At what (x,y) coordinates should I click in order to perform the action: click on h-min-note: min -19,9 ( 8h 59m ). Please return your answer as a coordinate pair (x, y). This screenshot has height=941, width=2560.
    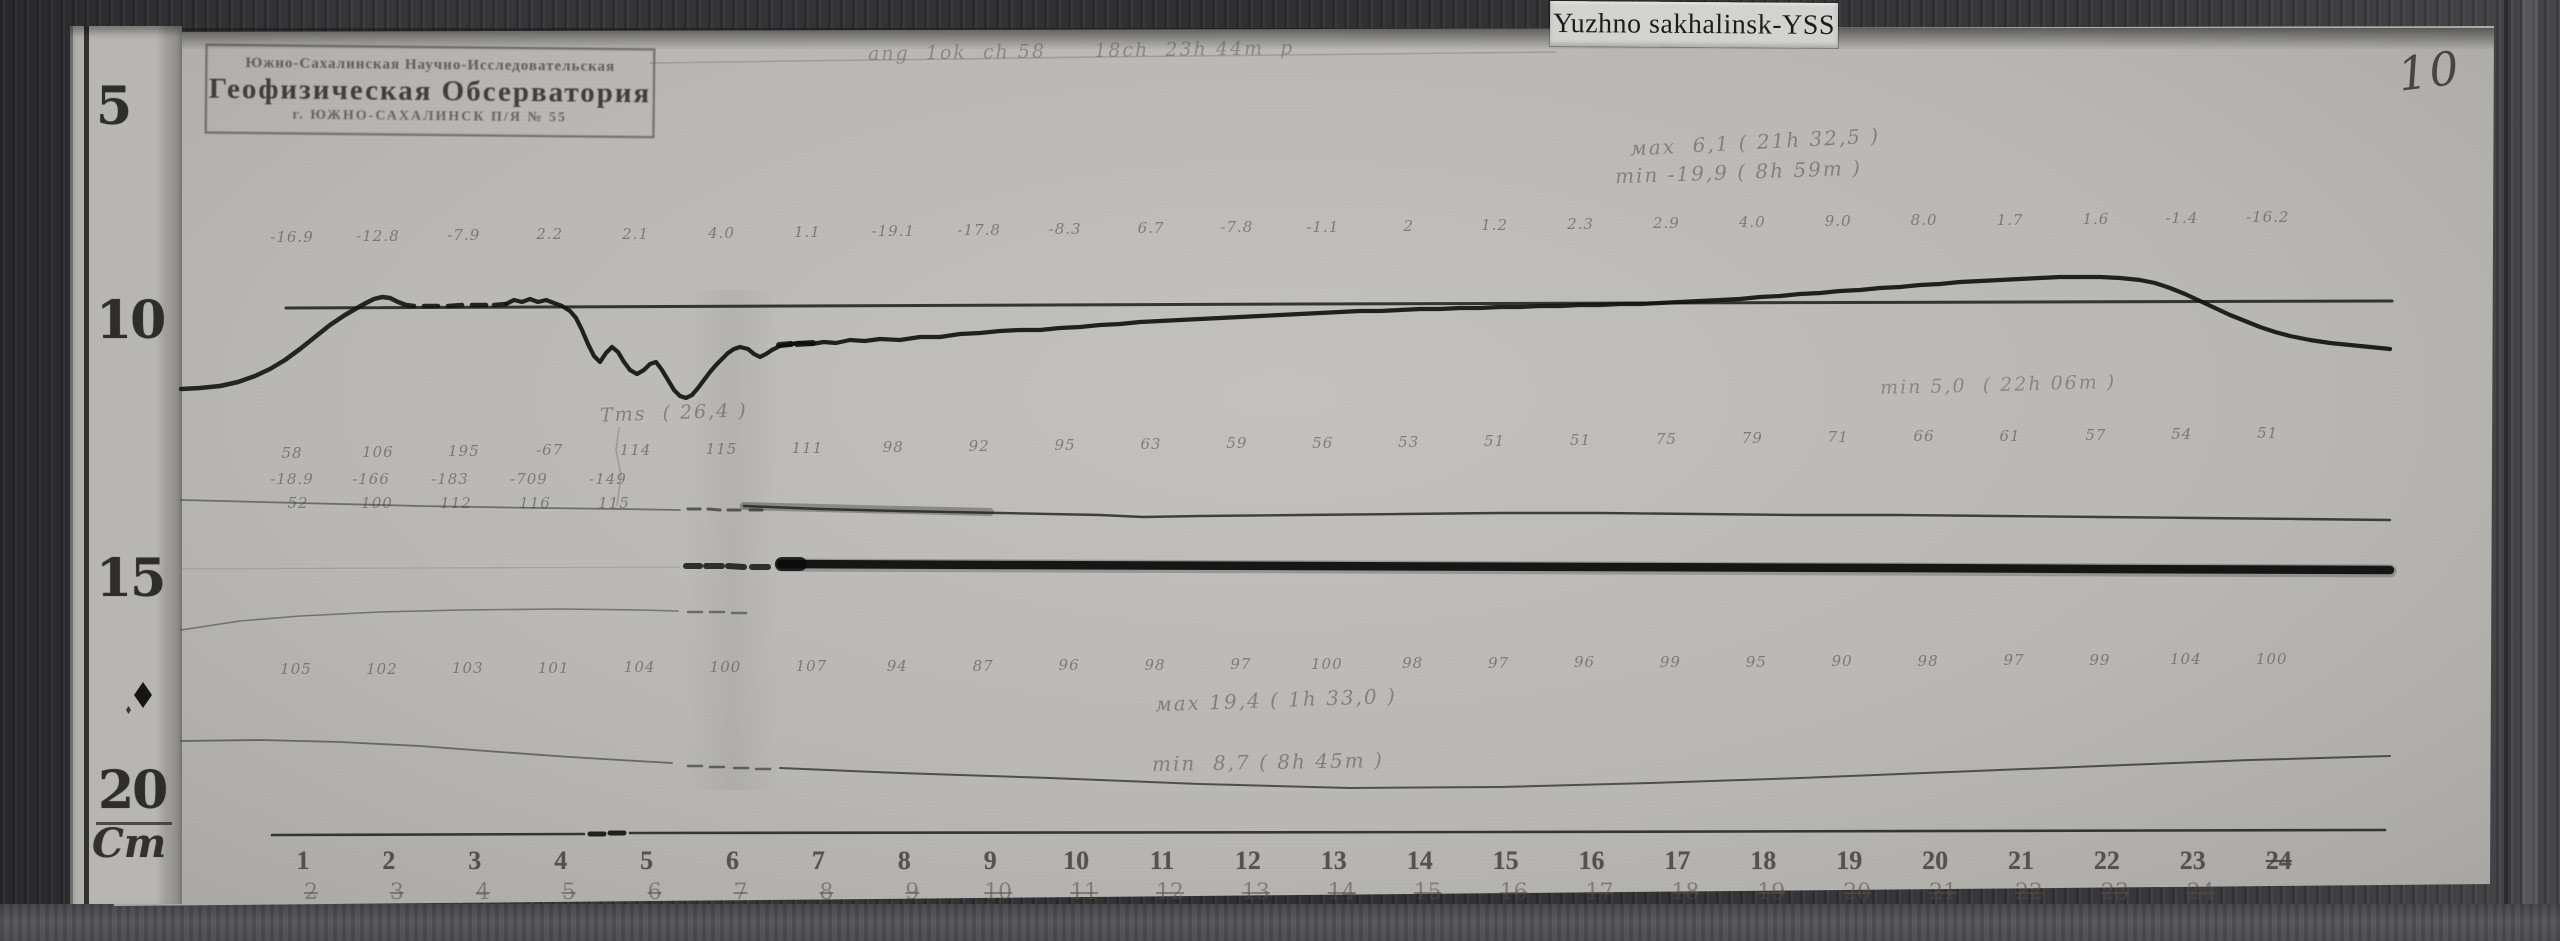
    Looking at the image, I should click on (1738, 172).